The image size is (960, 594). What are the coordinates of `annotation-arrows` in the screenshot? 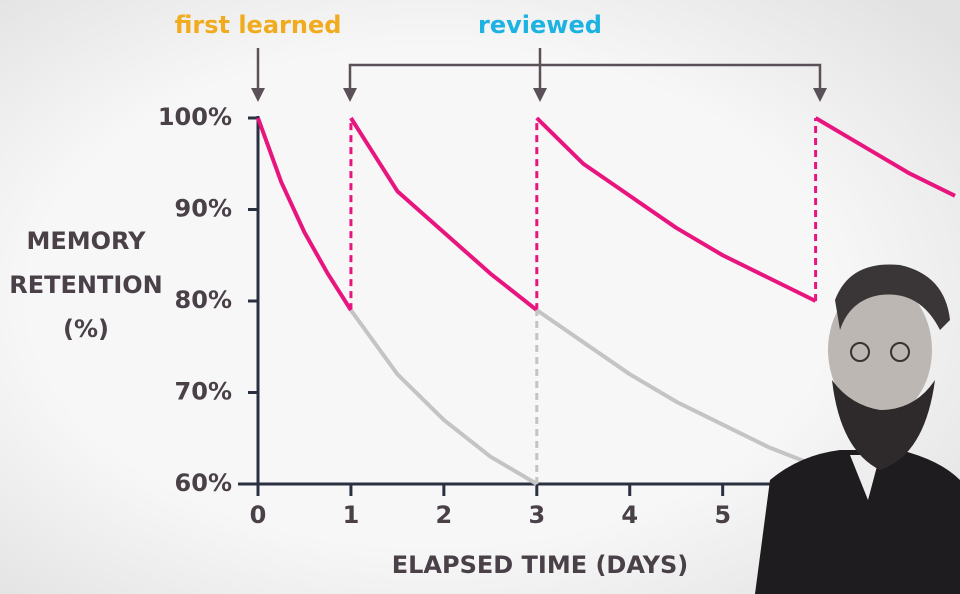 It's located at (539, 75).